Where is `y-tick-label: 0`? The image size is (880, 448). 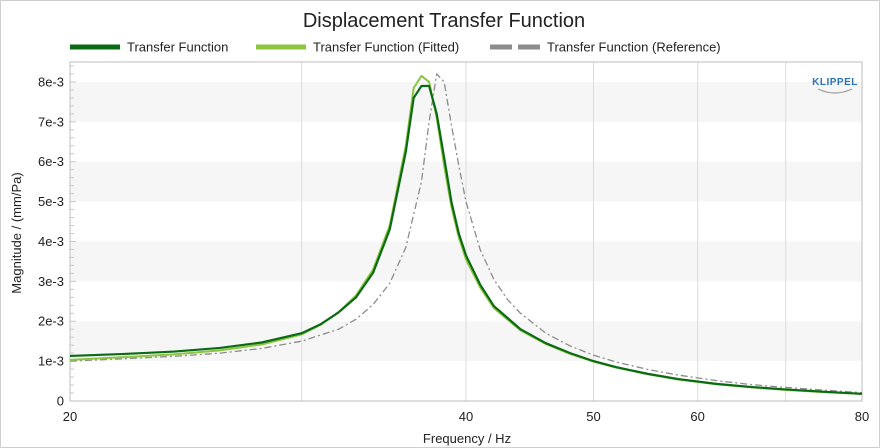
y-tick-label: 0 is located at coordinates (60, 401).